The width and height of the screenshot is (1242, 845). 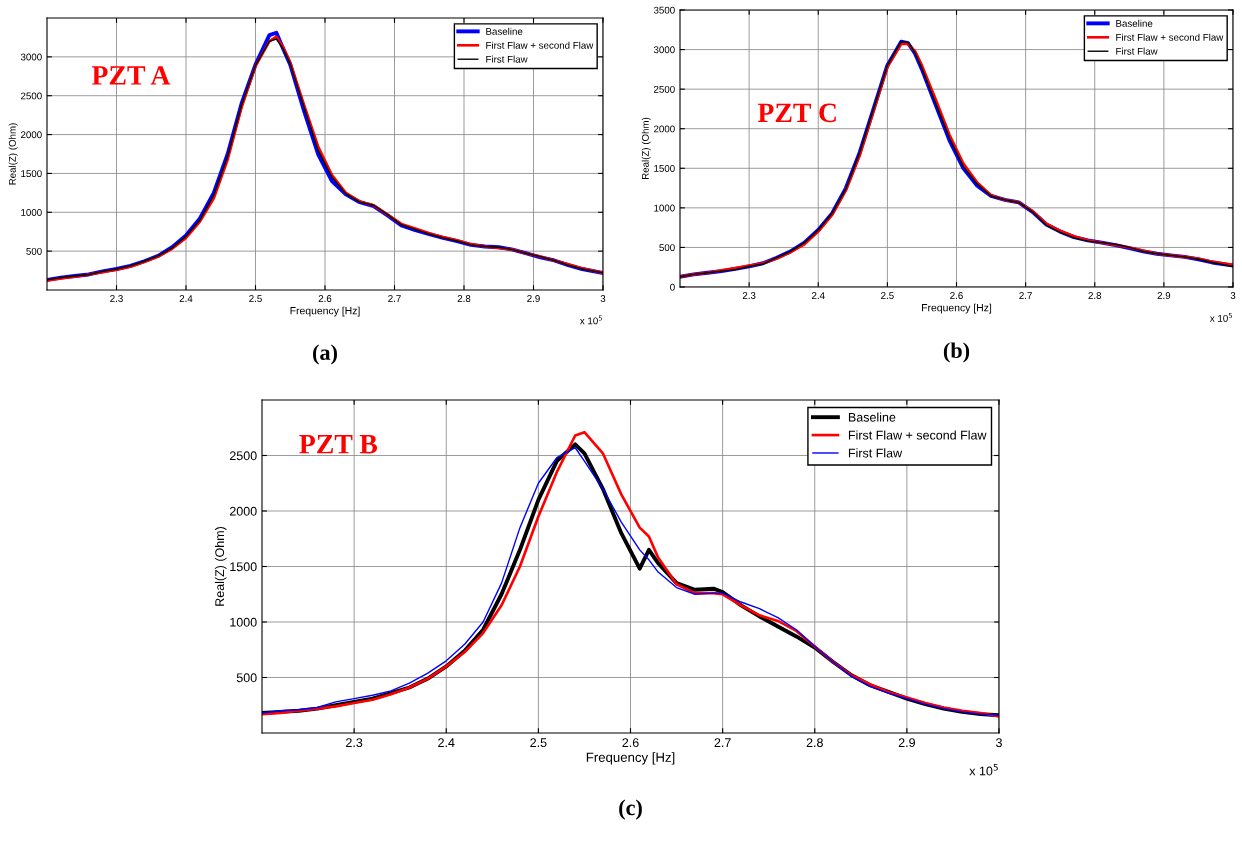 What do you see at coordinates (956, 352) in the screenshot?
I see `text: (b)` at bounding box center [956, 352].